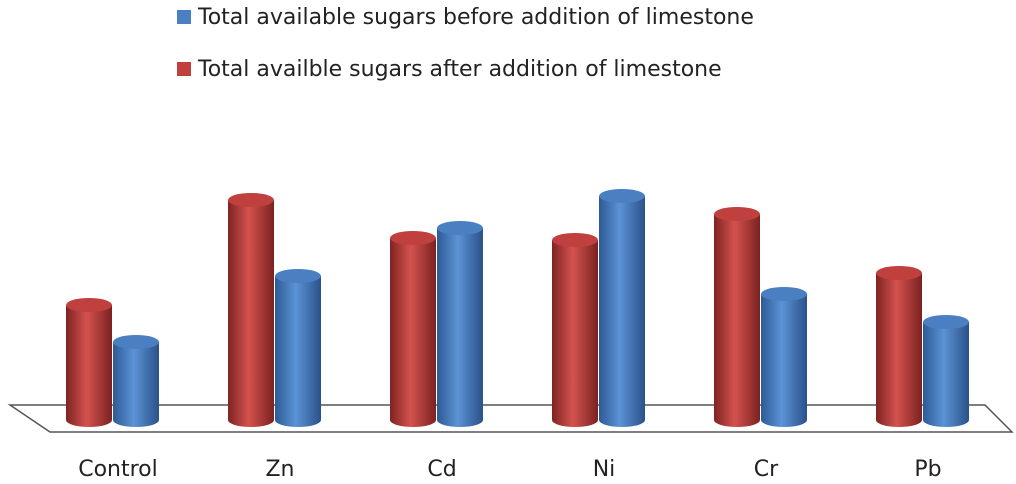  What do you see at coordinates (510, 418) in the screenshot?
I see `floor` at bounding box center [510, 418].